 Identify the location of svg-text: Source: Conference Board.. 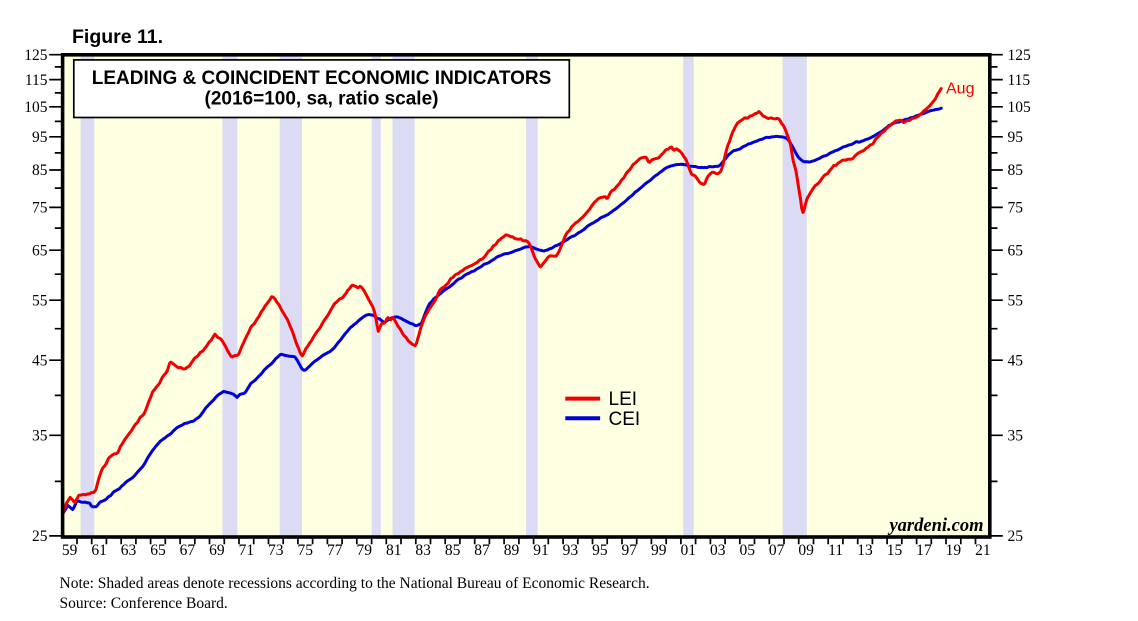
(144, 603).